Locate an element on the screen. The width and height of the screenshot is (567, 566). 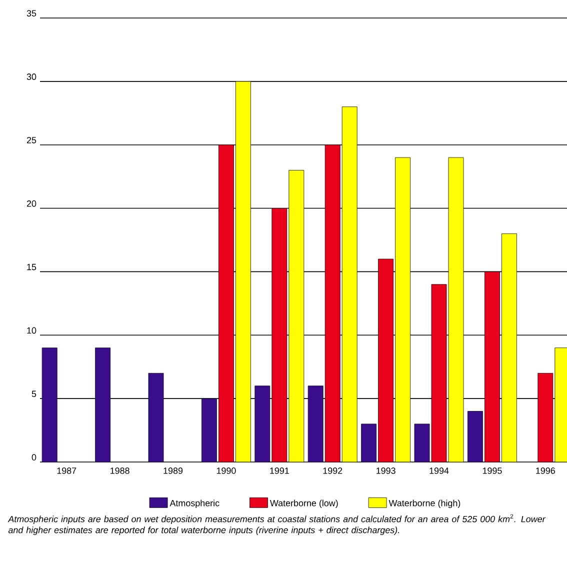
legend-label: Atmospheric is located at coordinates (195, 504).